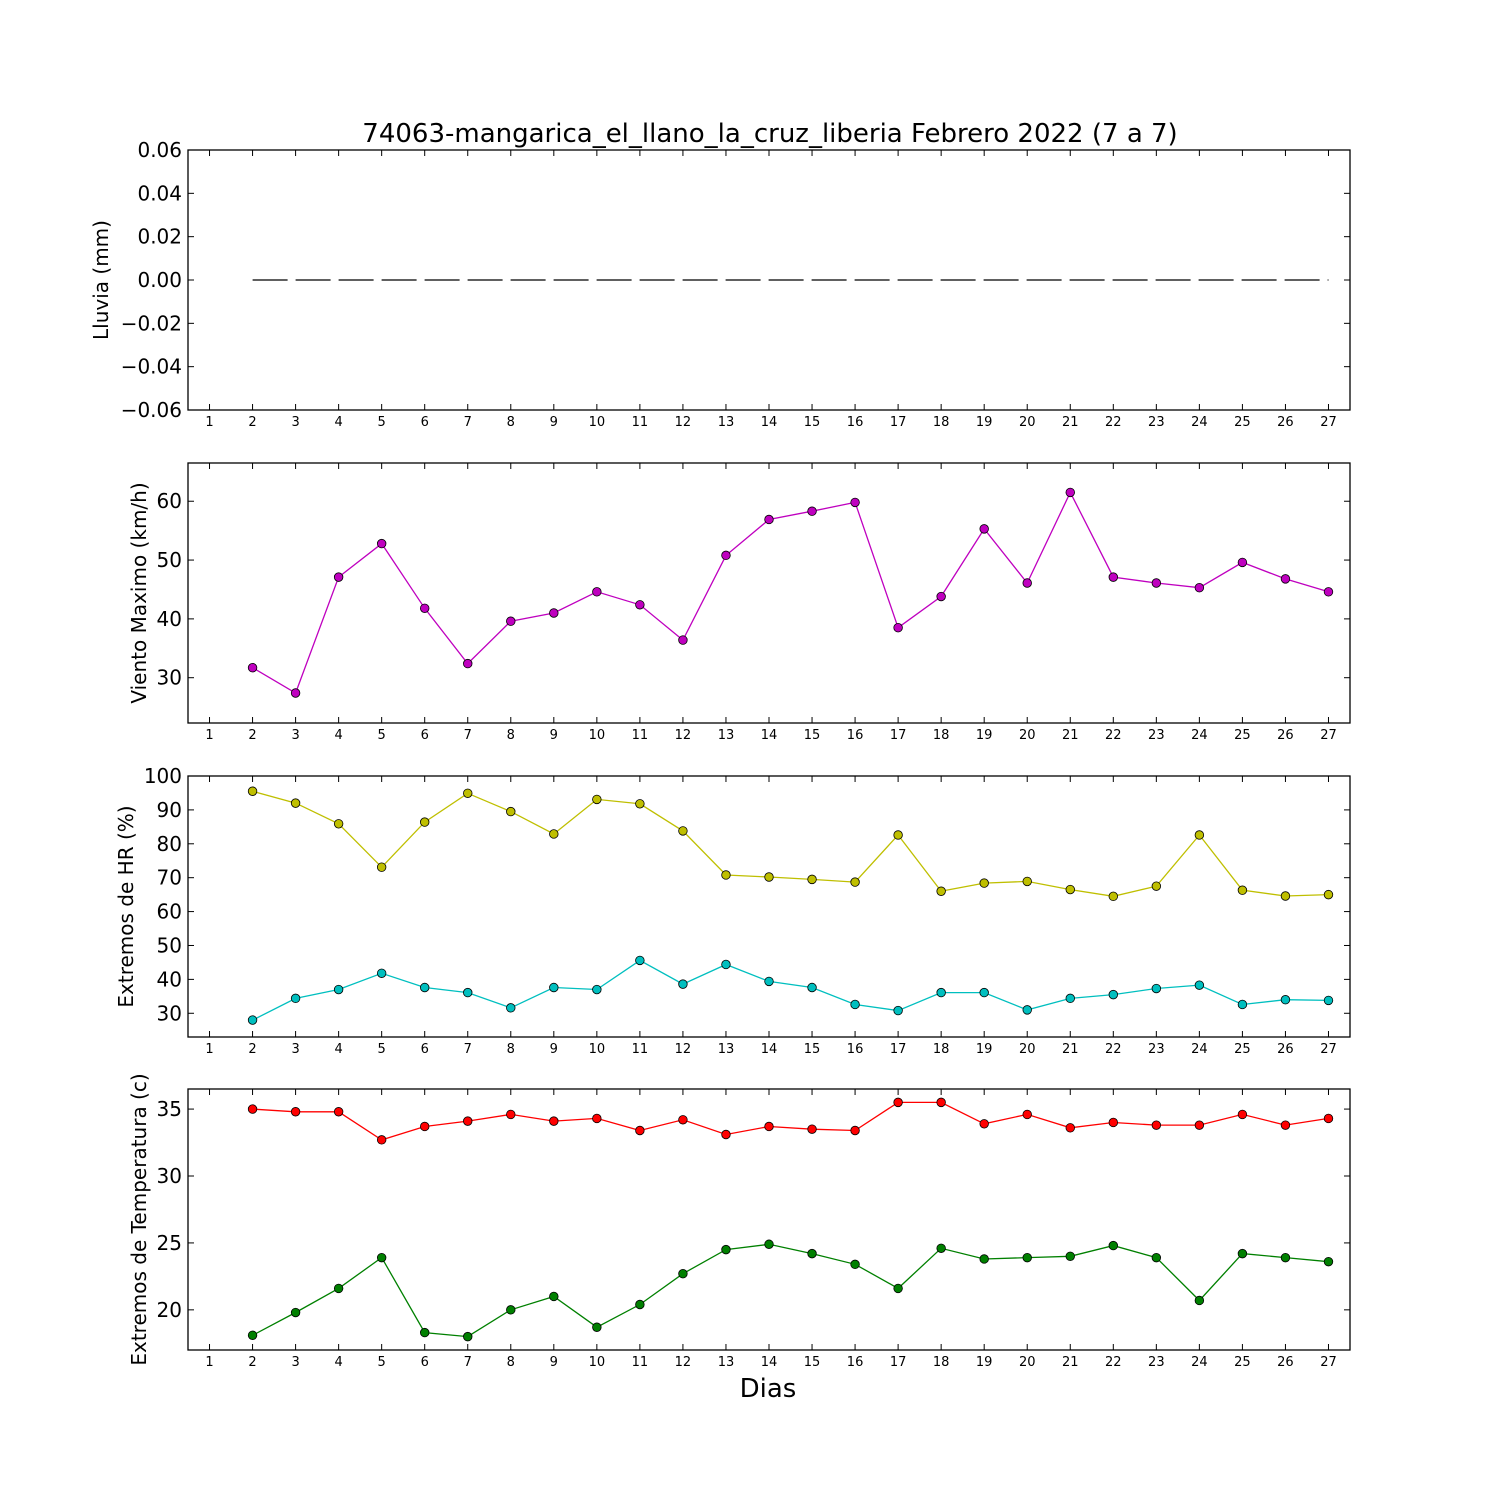  Describe the element at coordinates (169, 1109) in the screenshot. I see `y-tick-label: 35` at that location.